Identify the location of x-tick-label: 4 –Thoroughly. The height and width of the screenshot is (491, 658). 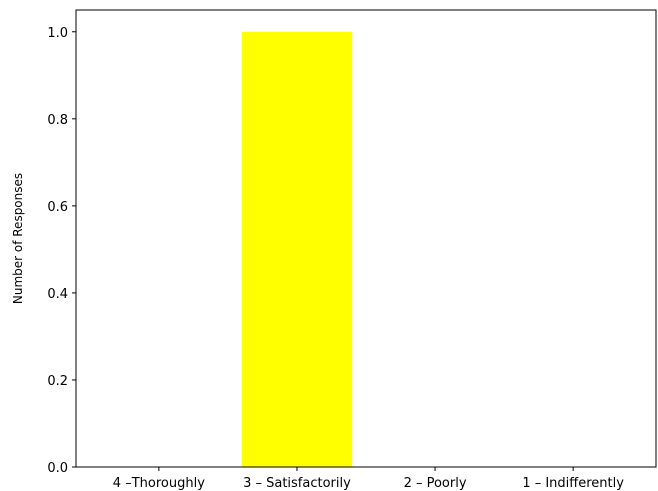
(159, 483).